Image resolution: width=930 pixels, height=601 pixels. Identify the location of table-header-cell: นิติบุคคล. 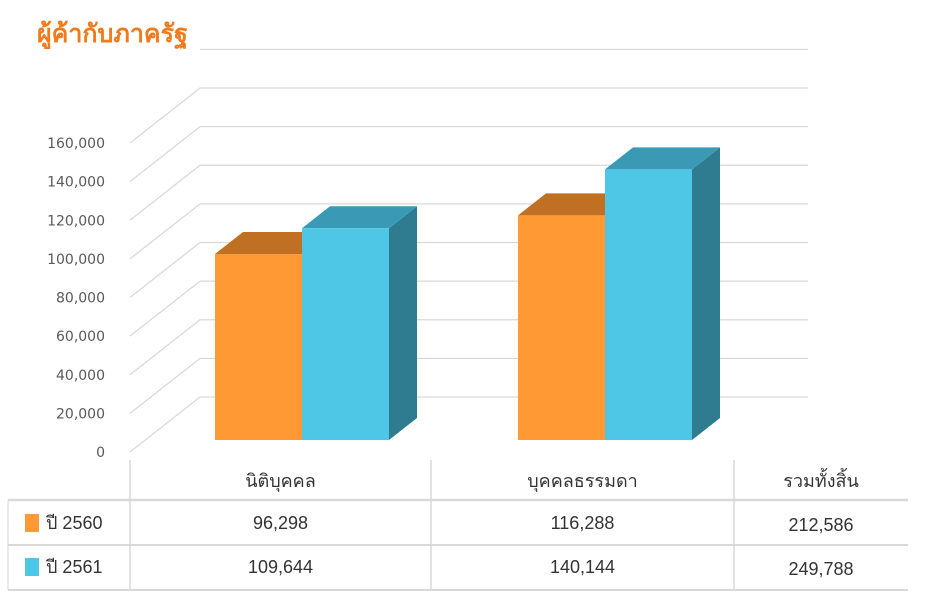
(280, 480).